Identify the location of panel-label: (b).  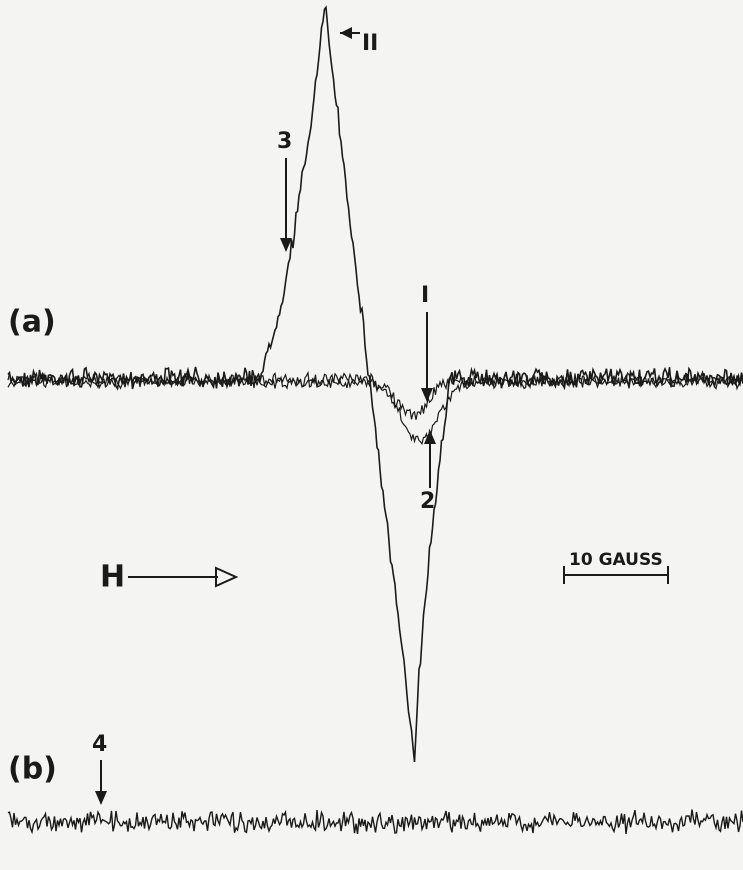
(32, 769).